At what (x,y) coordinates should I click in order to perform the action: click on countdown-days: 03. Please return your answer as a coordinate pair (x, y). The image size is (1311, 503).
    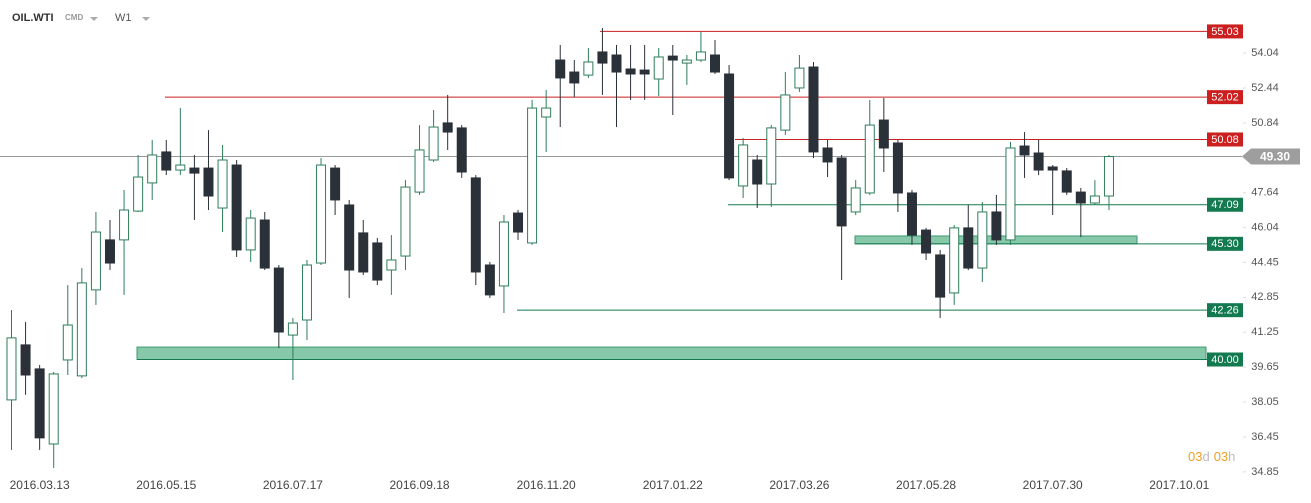
    Looking at the image, I should click on (1195, 456).